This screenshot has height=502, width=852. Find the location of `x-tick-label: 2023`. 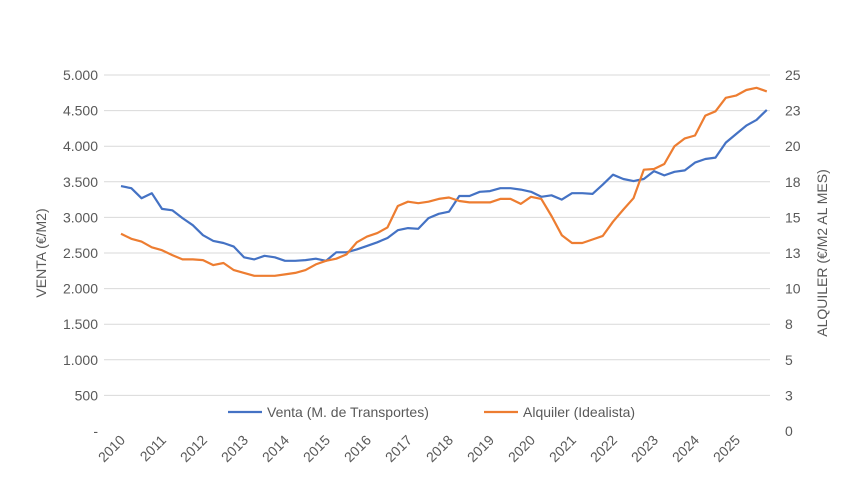

x-tick-label: 2023 is located at coordinates (644, 448).